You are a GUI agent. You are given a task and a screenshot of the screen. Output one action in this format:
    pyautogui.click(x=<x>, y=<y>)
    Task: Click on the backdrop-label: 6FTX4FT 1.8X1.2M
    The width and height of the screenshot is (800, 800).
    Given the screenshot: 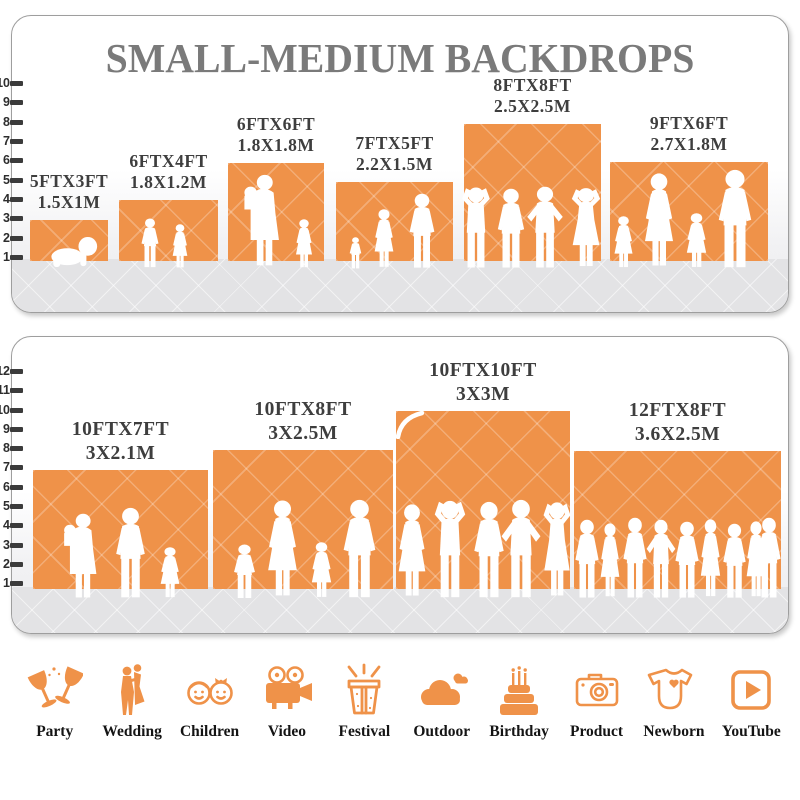 What is the action you would take?
    pyautogui.click(x=168, y=172)
    